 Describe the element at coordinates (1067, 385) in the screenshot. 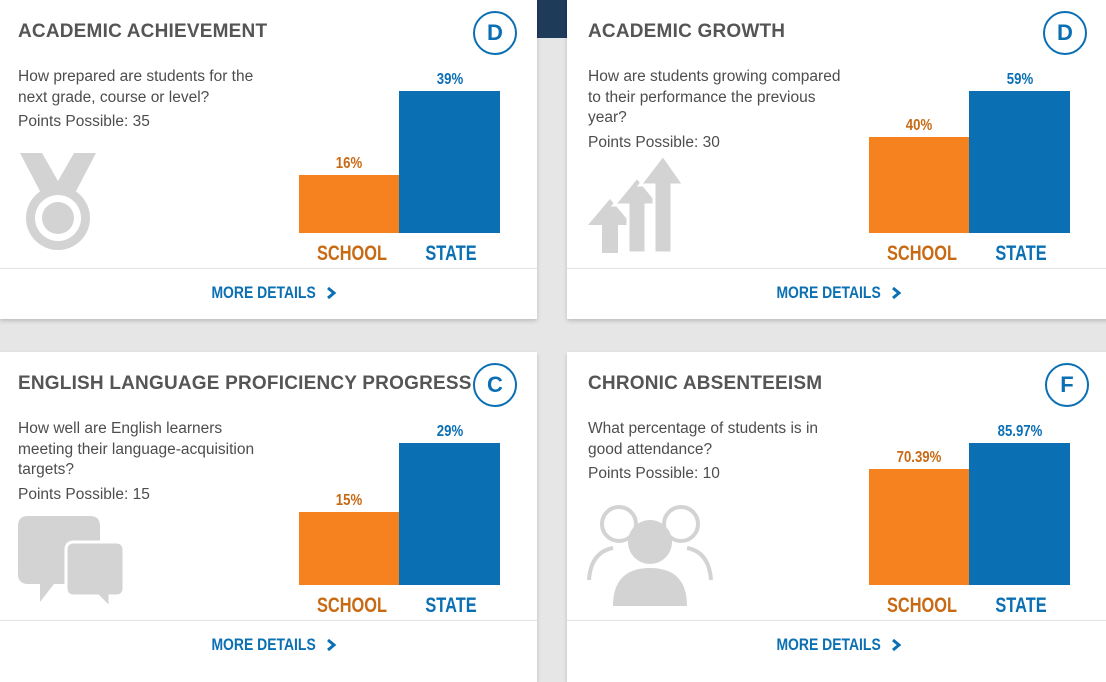

I see `grade-badge: F` at that location.